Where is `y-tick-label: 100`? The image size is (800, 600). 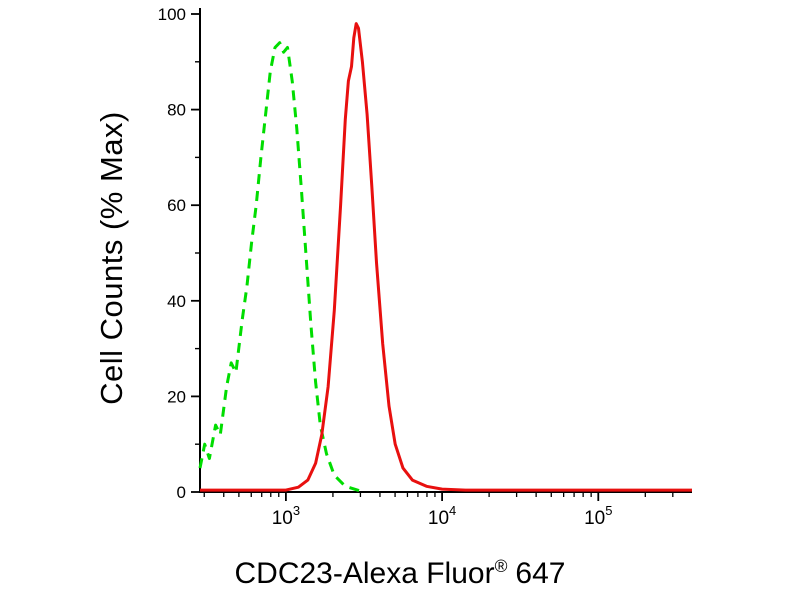
y-tick-label: 100 is located at coordinates (172, 14).